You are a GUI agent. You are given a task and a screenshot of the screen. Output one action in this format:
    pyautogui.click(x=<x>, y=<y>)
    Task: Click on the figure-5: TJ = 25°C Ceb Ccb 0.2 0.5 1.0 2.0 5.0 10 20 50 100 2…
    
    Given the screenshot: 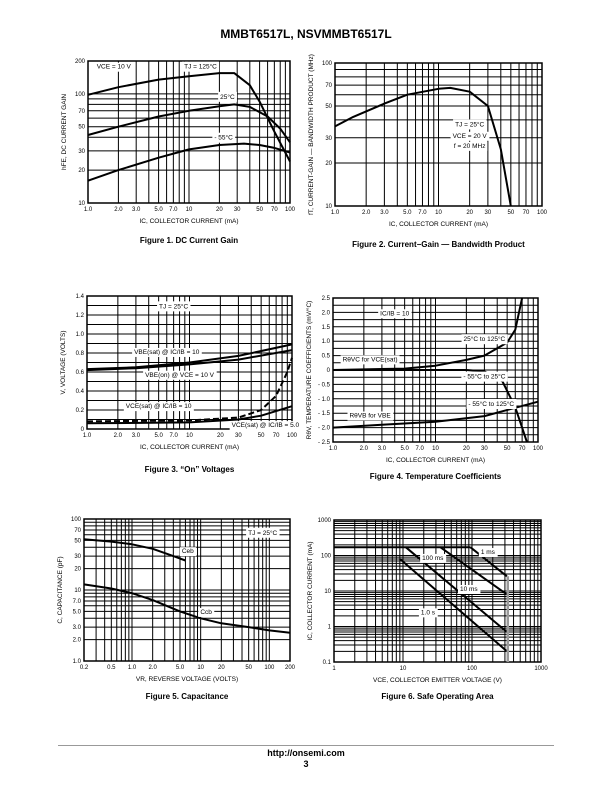 What is the action you would take?
    pyautogui.click(x=176, y=609)
    